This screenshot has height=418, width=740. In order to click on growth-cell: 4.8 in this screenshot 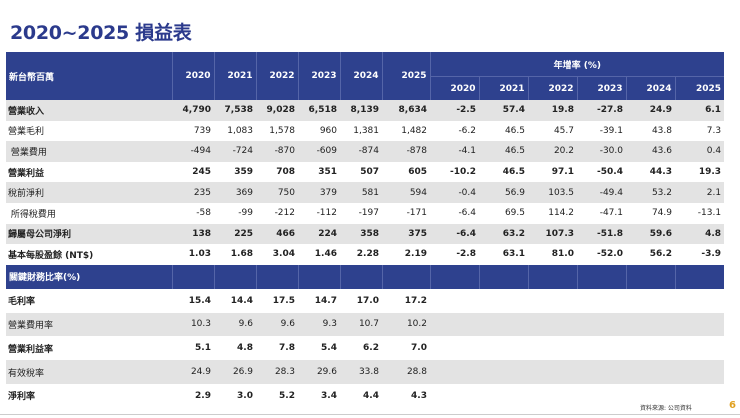, I will do `click(700, 234)`.